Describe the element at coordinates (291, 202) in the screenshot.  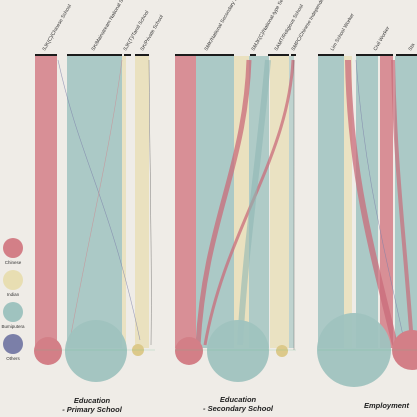
I see `flow-thin-smpc` at that location.